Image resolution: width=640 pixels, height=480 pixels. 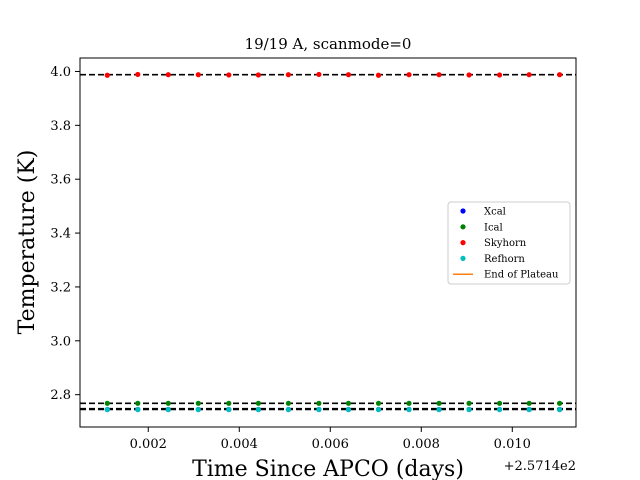 What do you see at coordinates (540, 466) in the screenshot?
I see `x-axis-offset: +2.5714e2` at bounding box center [540, 466].